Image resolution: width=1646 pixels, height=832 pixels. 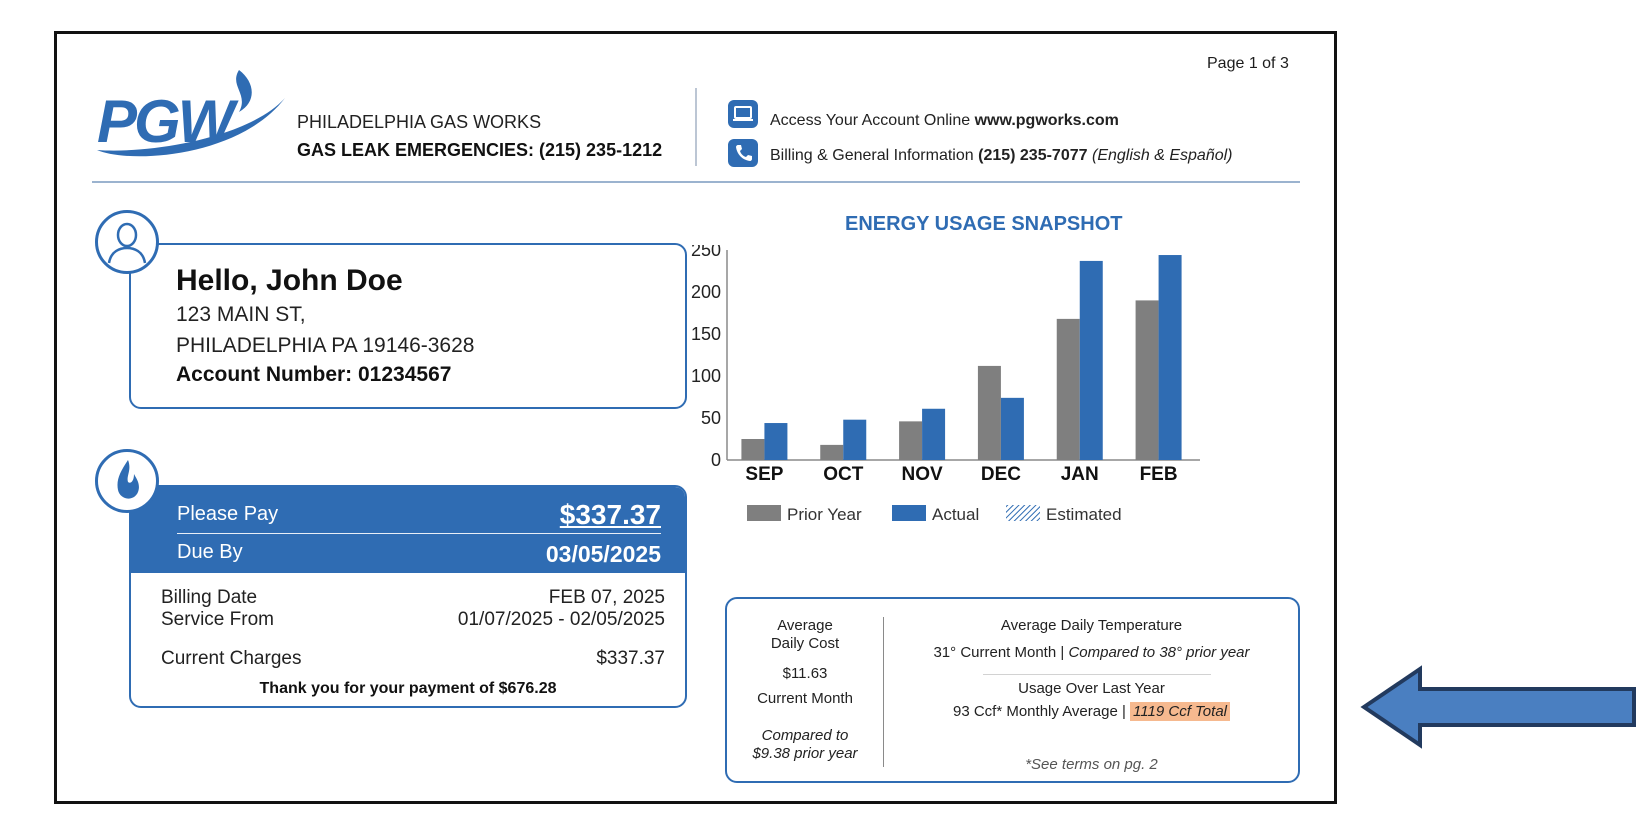 What do you see at coordinates (1046, 120) in the screenshot?
I see `account-url-link: www.pgworks.com` at bounding box center [1046, 120].